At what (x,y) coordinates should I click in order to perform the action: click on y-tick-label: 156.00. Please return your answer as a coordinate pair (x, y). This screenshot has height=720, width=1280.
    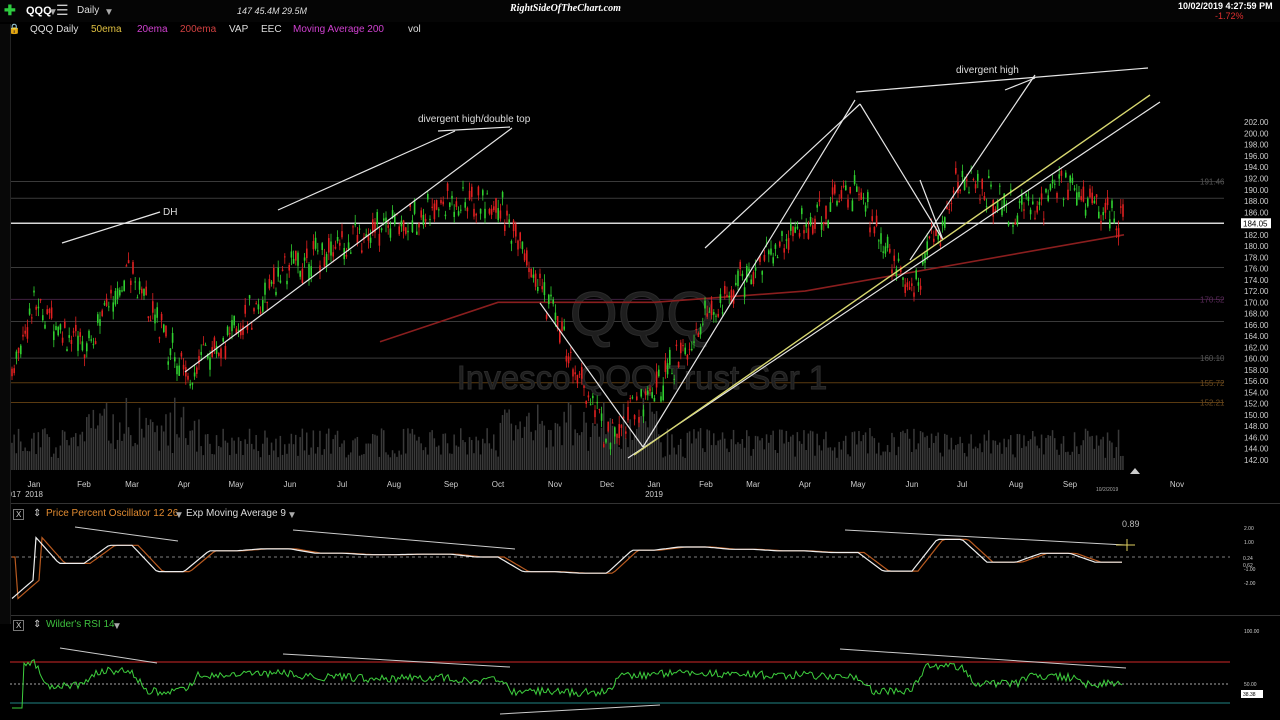
    Looking at the image, I should click on (1256, 381).